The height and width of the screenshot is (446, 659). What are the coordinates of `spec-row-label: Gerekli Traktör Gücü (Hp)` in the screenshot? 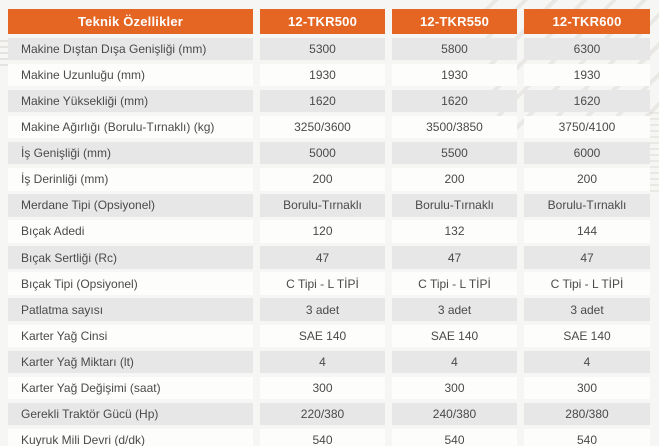 It's located at (130, 414).